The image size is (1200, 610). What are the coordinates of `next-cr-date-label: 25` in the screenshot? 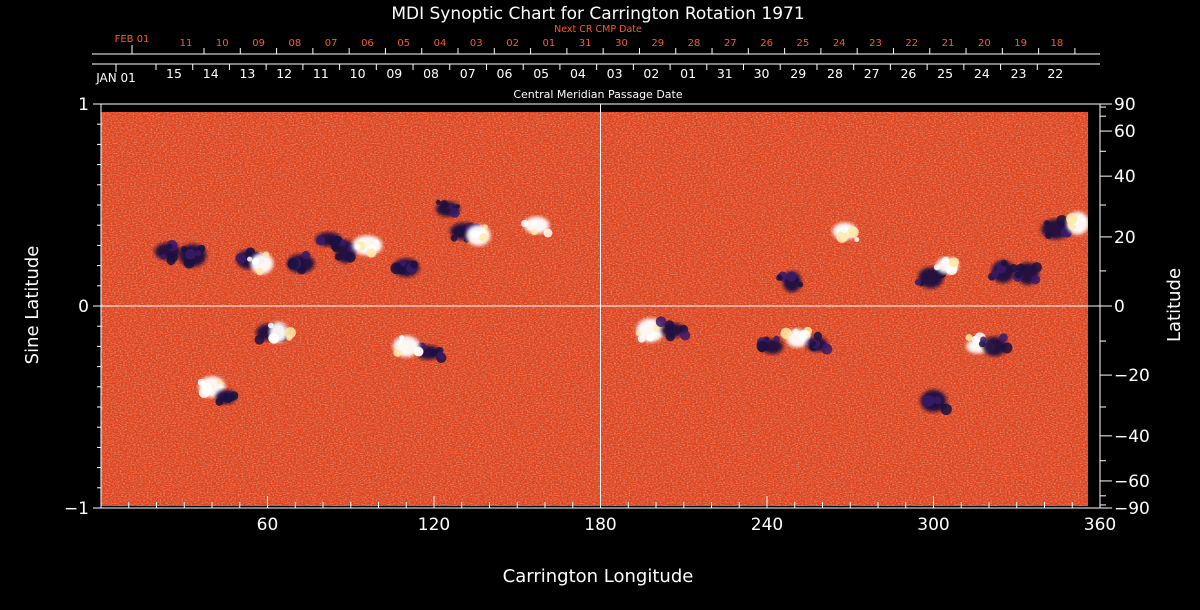 It's located at (803, 43).